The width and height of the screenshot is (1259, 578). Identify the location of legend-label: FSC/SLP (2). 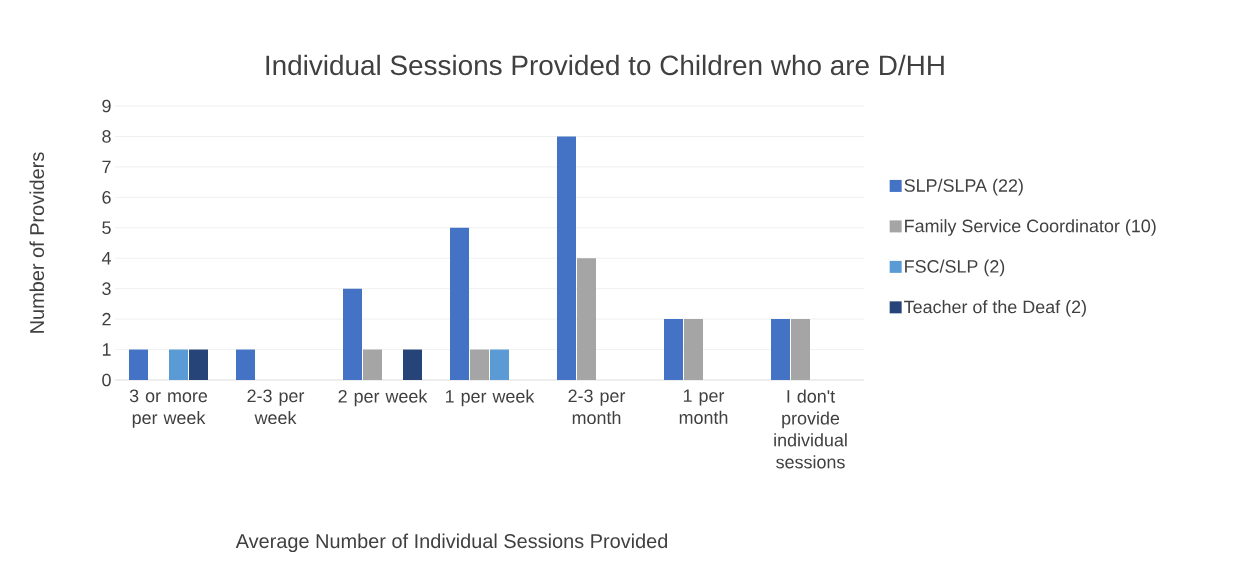
(955, 268).